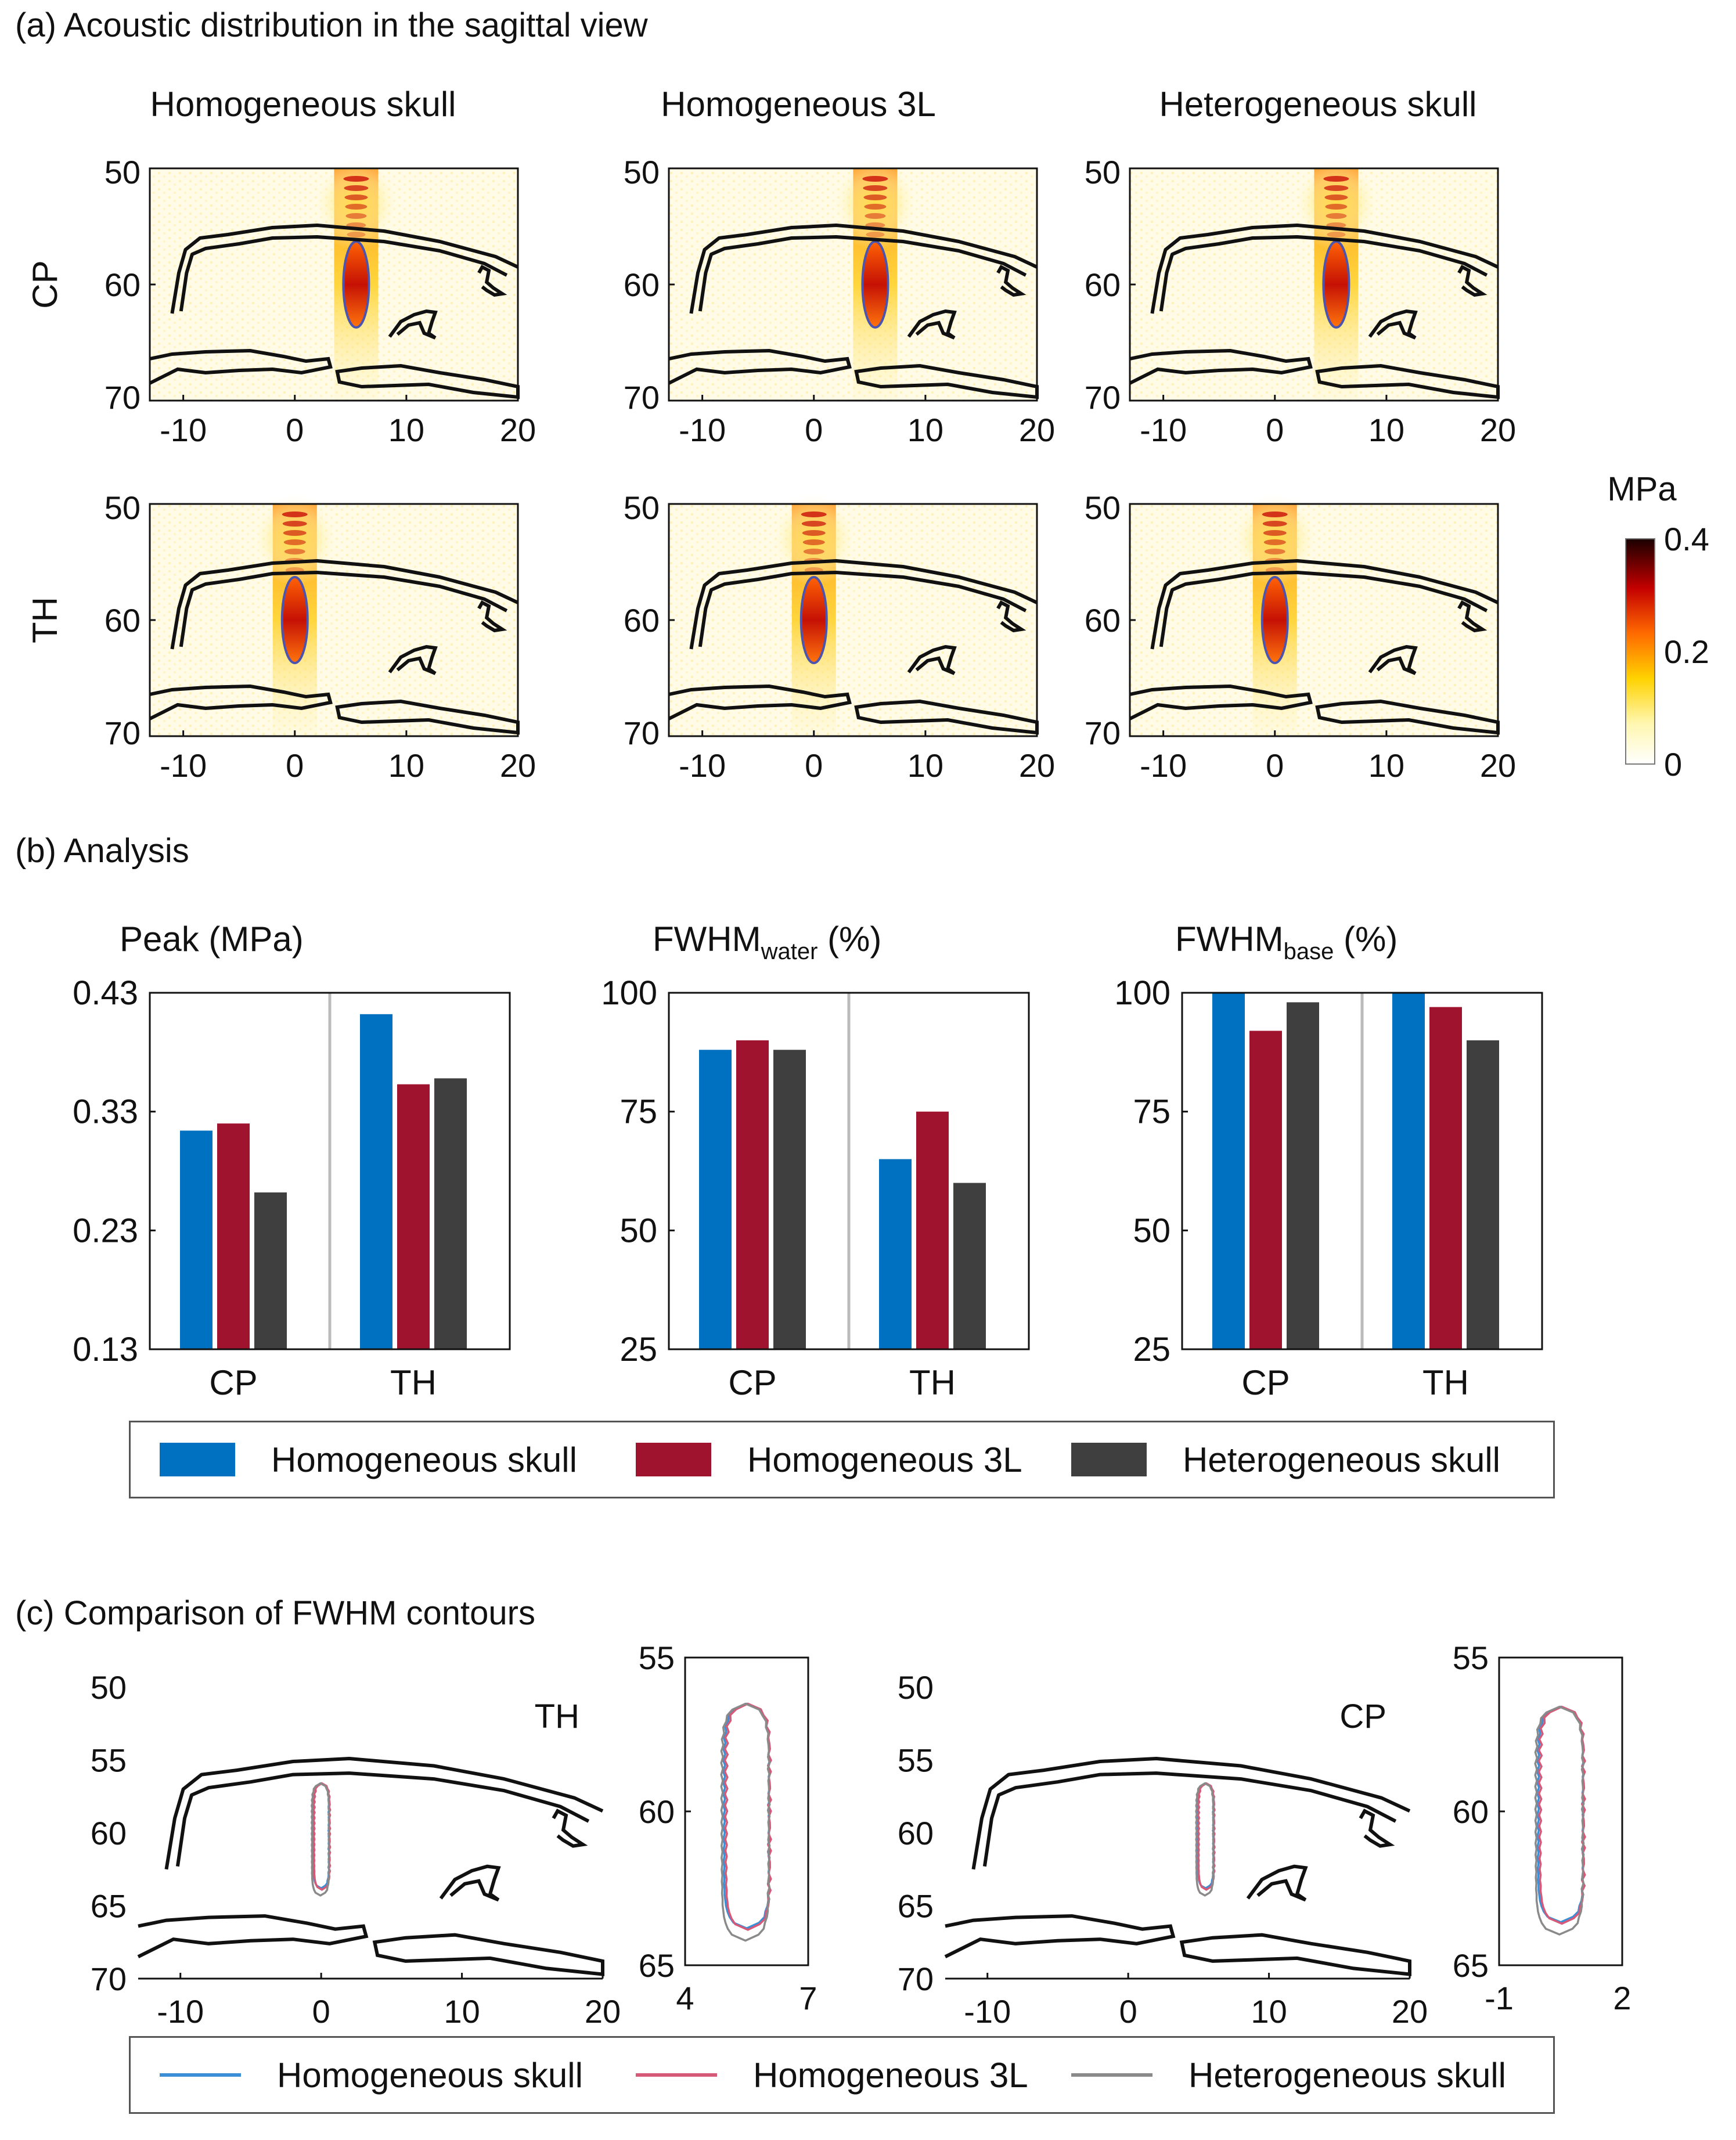  I want to click on y-tick-label: 25, so click(1151, 1349).